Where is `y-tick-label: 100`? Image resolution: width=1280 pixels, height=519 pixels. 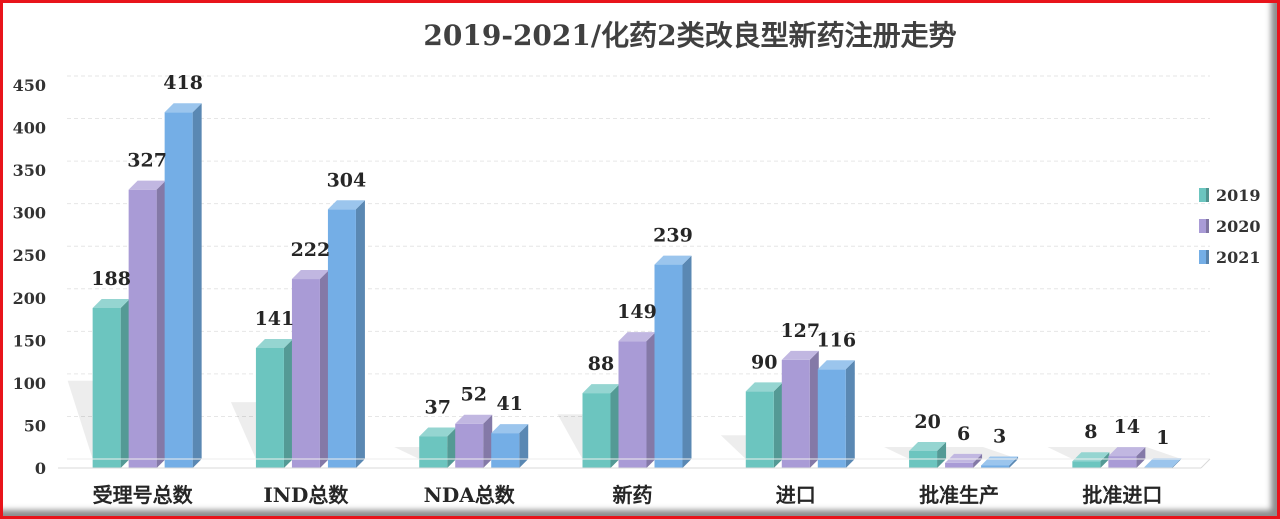 y-tick-label: 100 is located at coordinates (29, 383).